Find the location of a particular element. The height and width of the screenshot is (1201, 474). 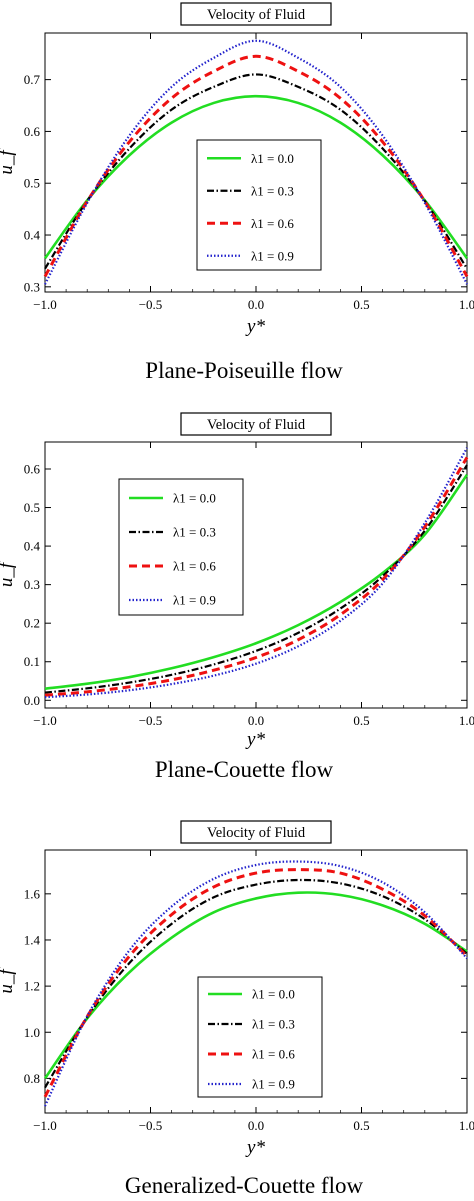

y-tick-label: 0.0 is located at coordinates (32, 700).